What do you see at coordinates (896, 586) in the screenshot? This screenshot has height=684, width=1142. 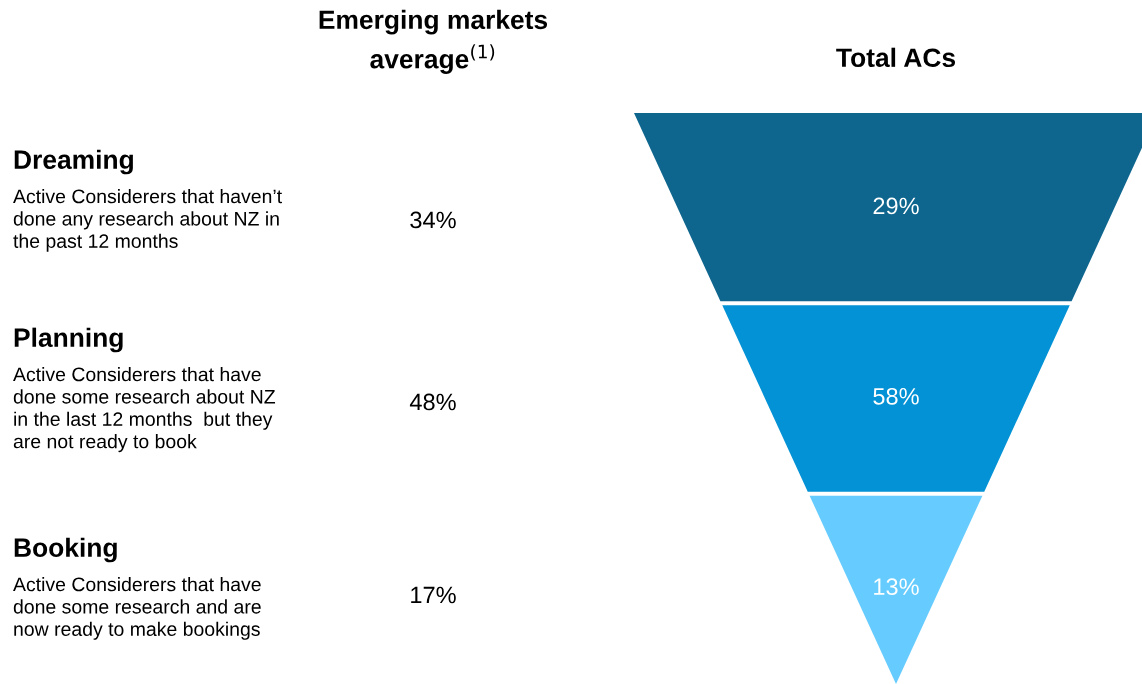 I see `data-label: 13%` at bounding box center [896, 586].